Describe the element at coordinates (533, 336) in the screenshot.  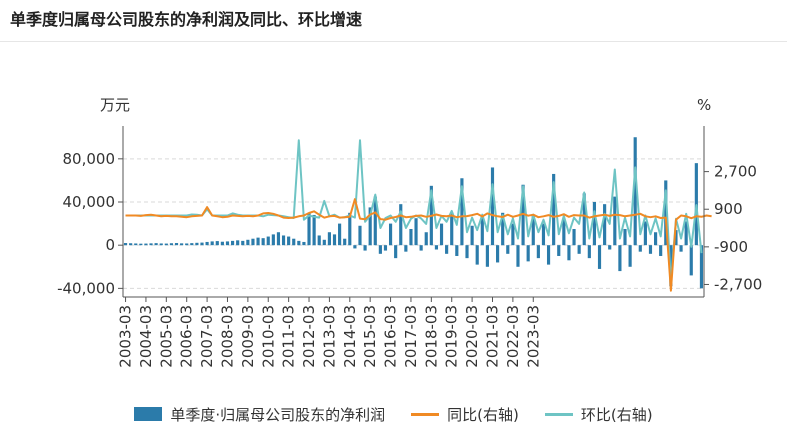
I see `x-tick-label: 2023-03` at that location.